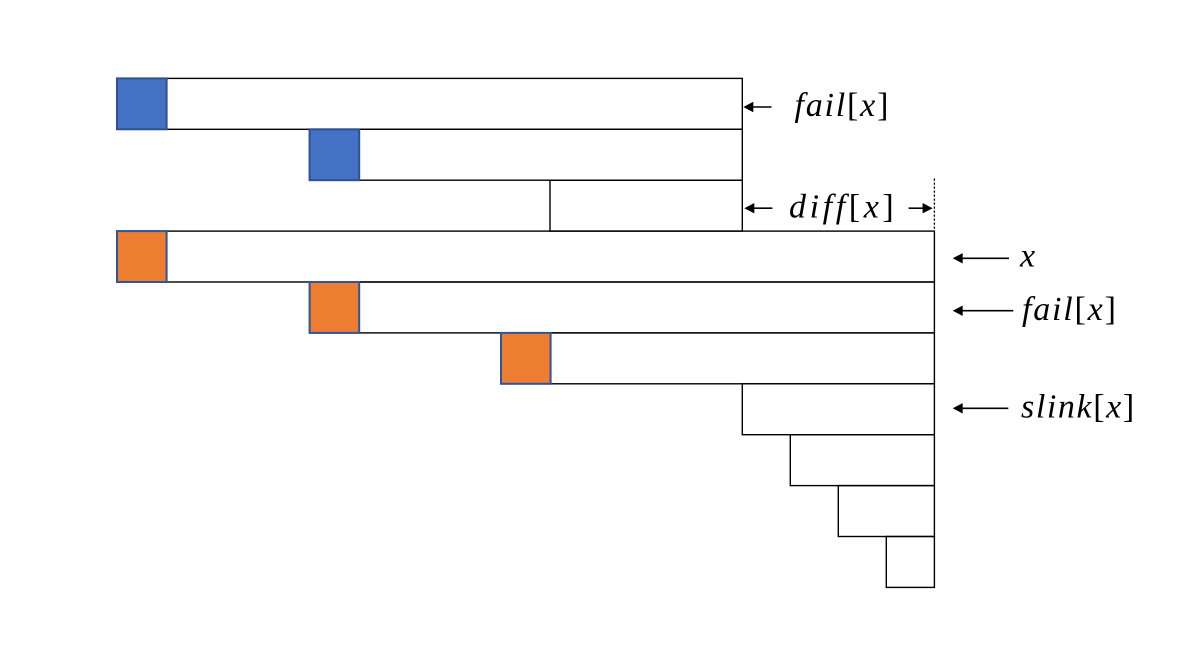 This screenshot has width=1193, height=660. What do you see at coordinates (1078, 407) in the screenshot?
I see `svg-text: slink[x]` at bounding box center [1078, 407].